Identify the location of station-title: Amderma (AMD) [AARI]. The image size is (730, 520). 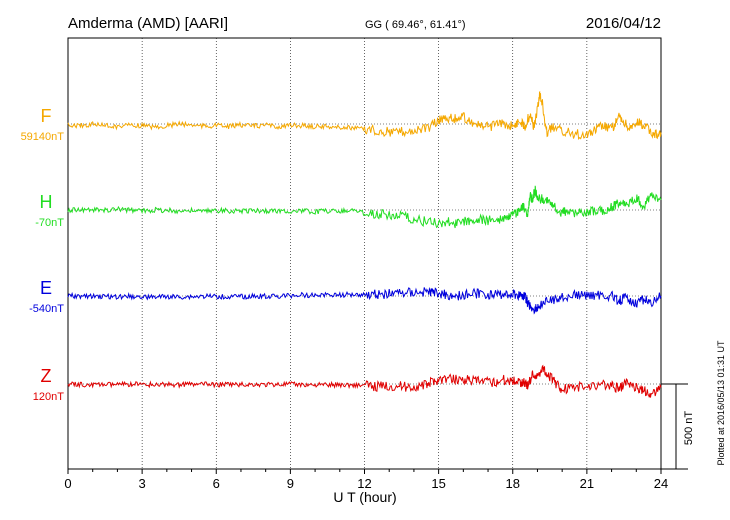
(148, 23).